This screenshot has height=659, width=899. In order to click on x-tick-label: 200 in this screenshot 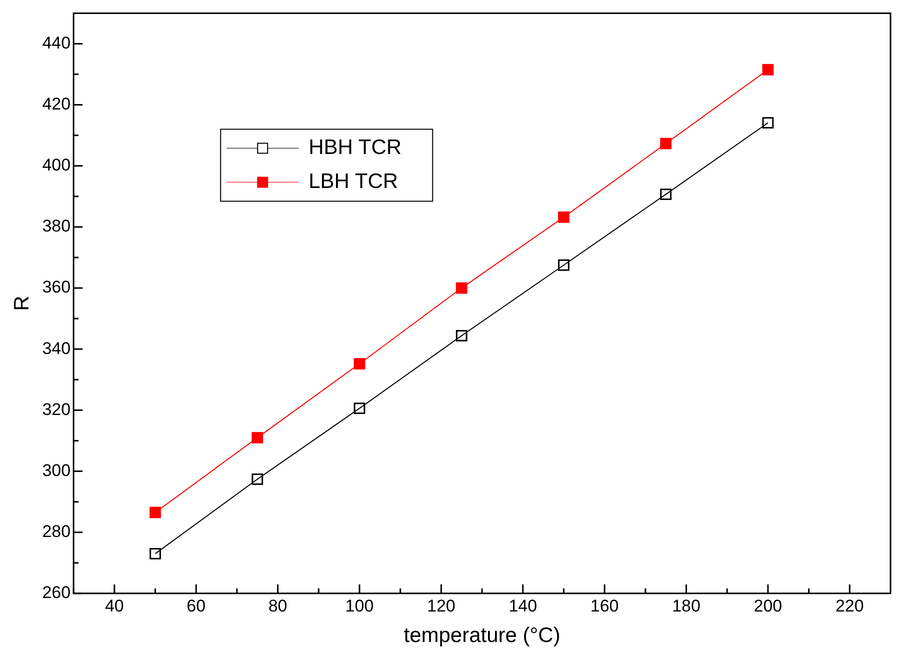, I will do `click(768, 606)`.